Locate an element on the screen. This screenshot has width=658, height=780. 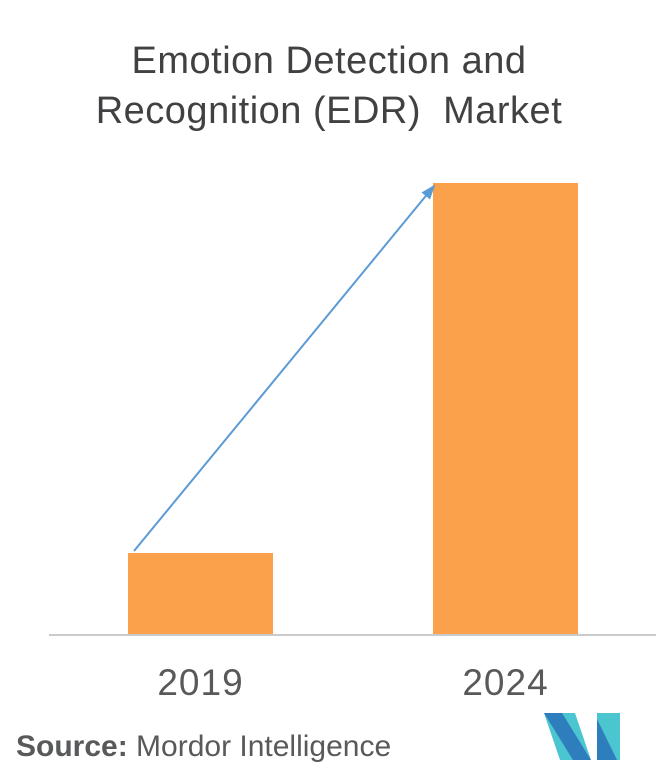
source-label: Source: is located at coordinates (72, 746).